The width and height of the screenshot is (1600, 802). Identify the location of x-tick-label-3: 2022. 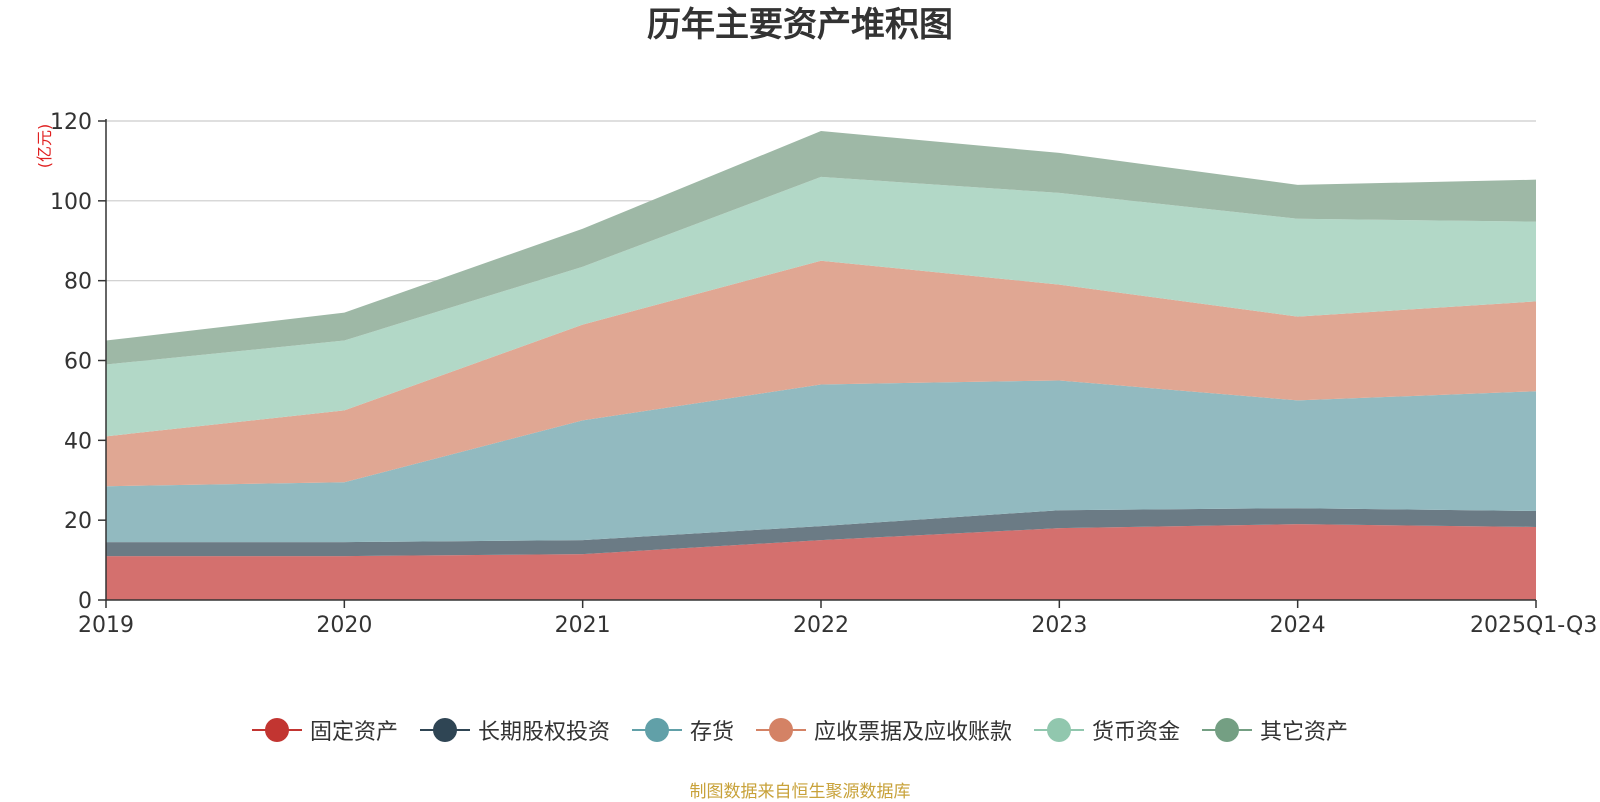
(821, 625).